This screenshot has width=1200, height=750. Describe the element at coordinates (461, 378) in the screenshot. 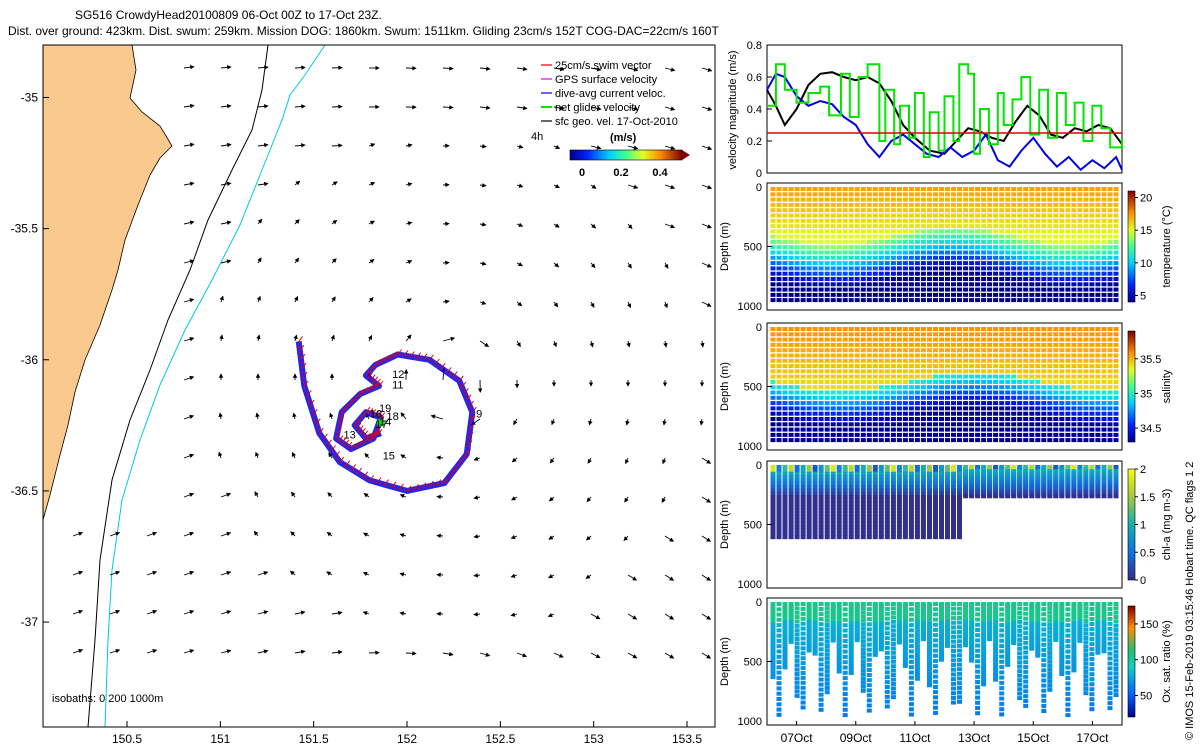

I see `swim-vector` at that location.